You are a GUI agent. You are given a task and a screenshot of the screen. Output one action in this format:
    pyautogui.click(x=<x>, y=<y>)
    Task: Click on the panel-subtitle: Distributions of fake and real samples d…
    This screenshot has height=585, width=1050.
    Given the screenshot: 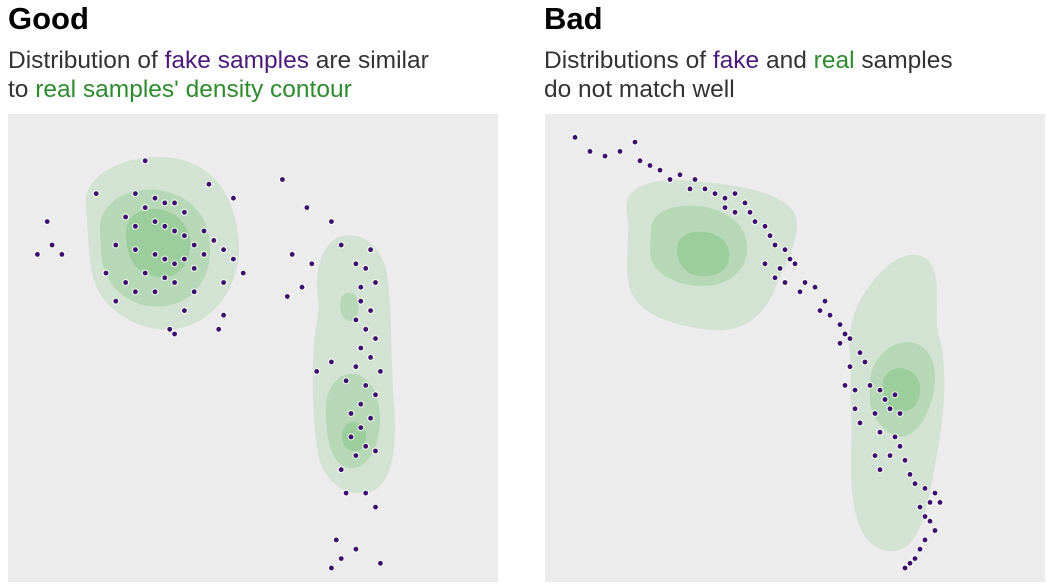 What is the action you would take?
    pyautogui.click(x=748, y=75)
    